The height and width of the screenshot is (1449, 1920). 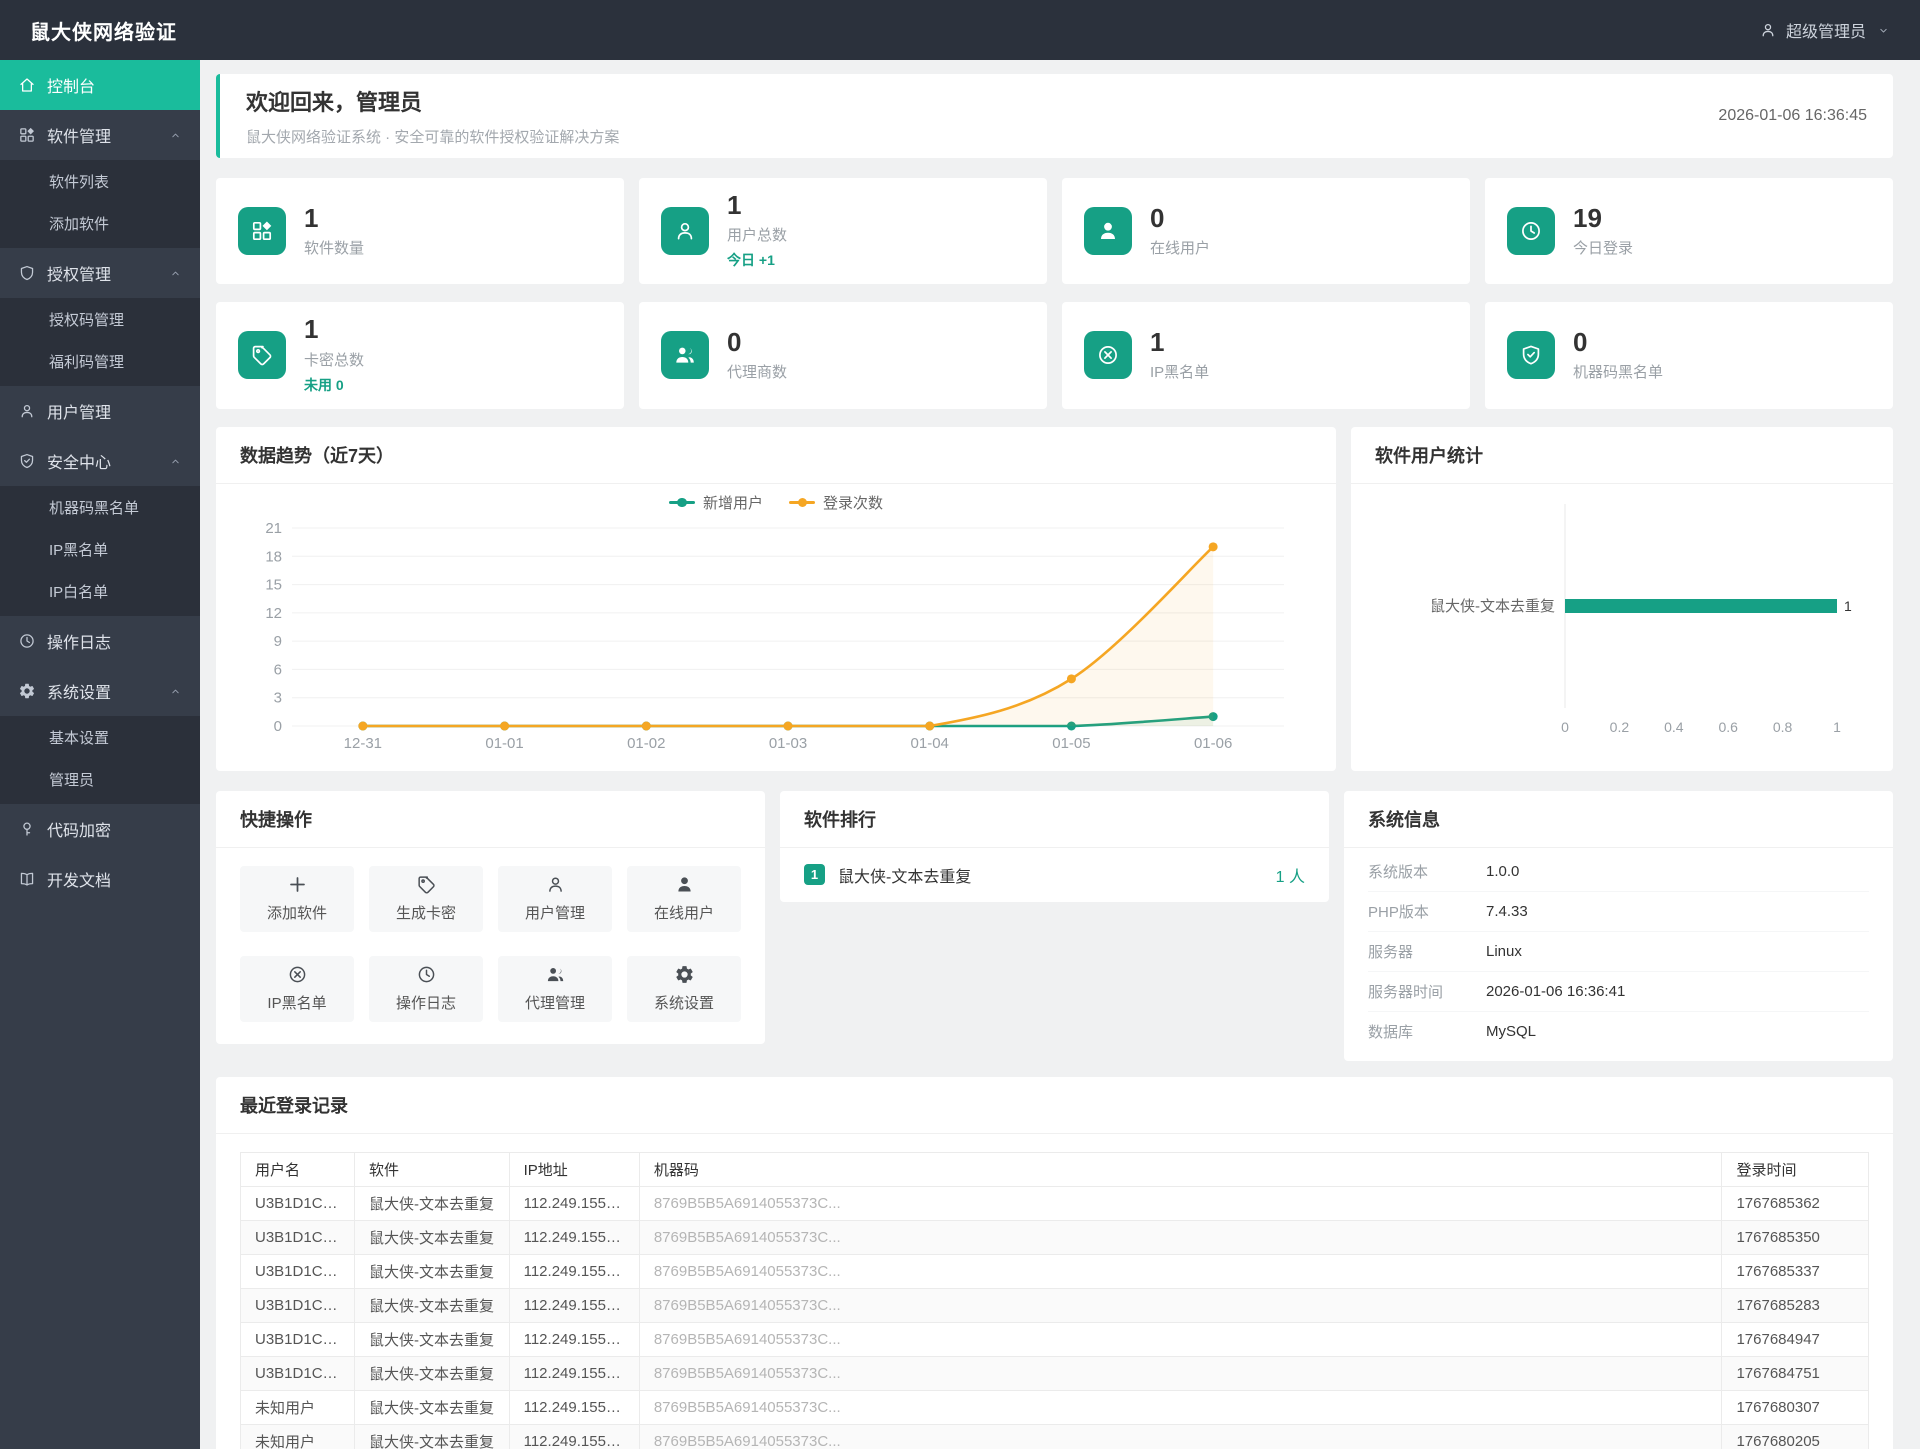 I want to click on sidebar-subitem-4-0: 机器码黑名单, so click(x=94, y=508).